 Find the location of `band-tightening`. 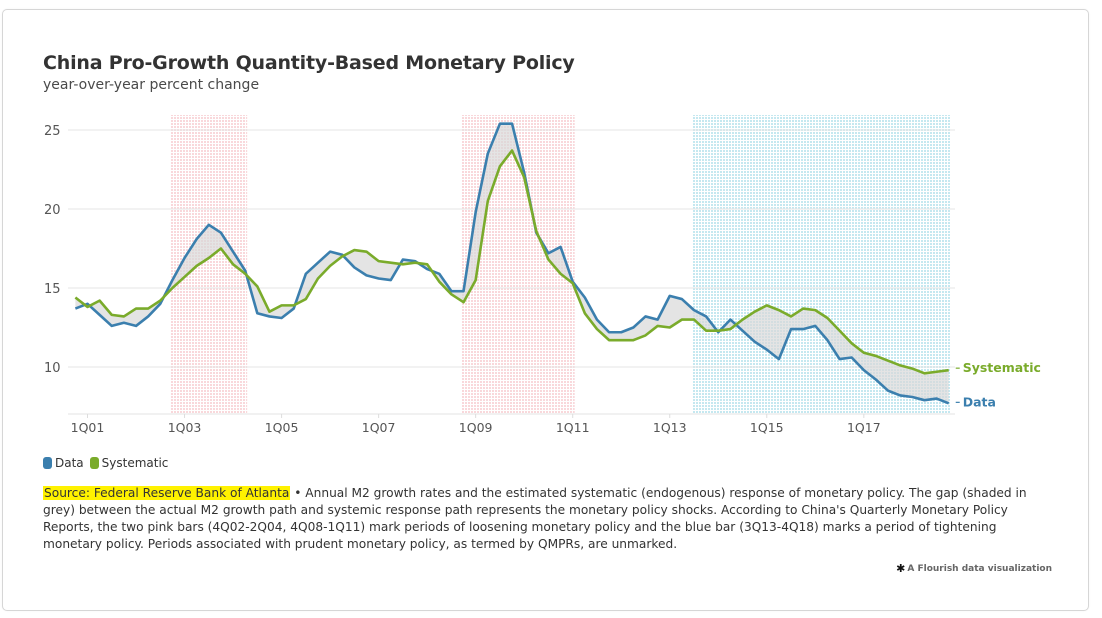

band-tightening is located at coordinates (821, 264).